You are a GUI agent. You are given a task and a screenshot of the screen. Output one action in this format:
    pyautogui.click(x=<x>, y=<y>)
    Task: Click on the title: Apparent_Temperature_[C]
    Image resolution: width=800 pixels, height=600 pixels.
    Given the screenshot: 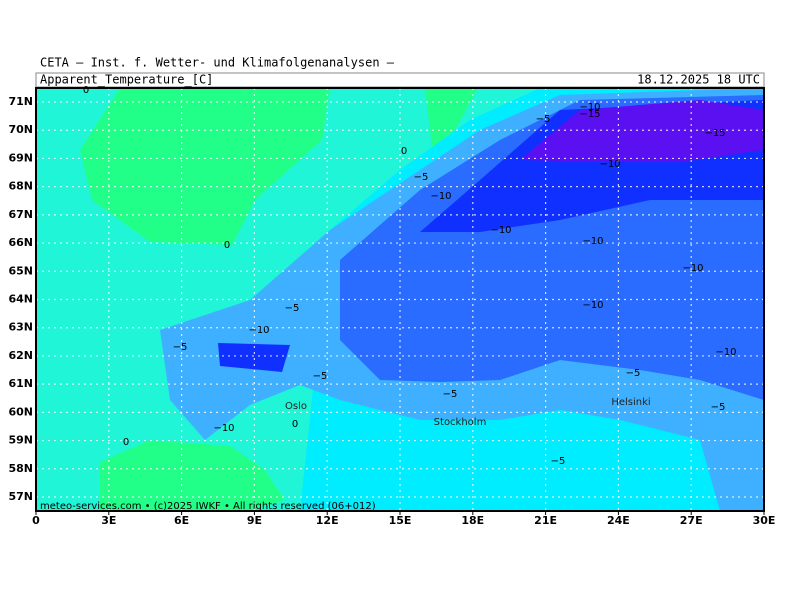 What is the action you would take?
    pyautogui.click(x=126, y=80)
    